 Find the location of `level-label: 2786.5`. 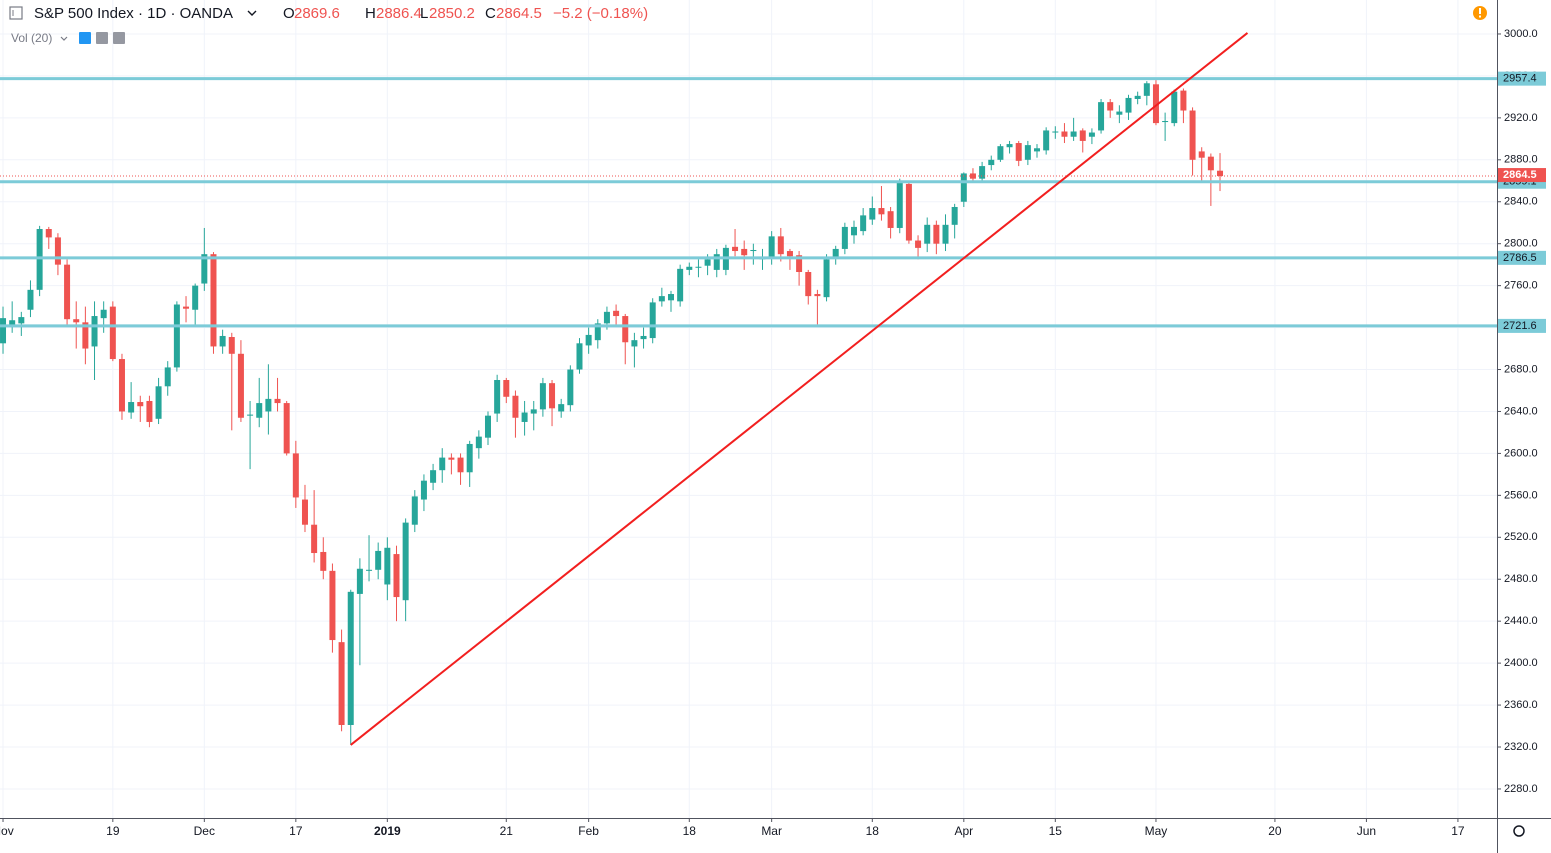

level-label: 2786.5 is located at coordinates (1520, 258).